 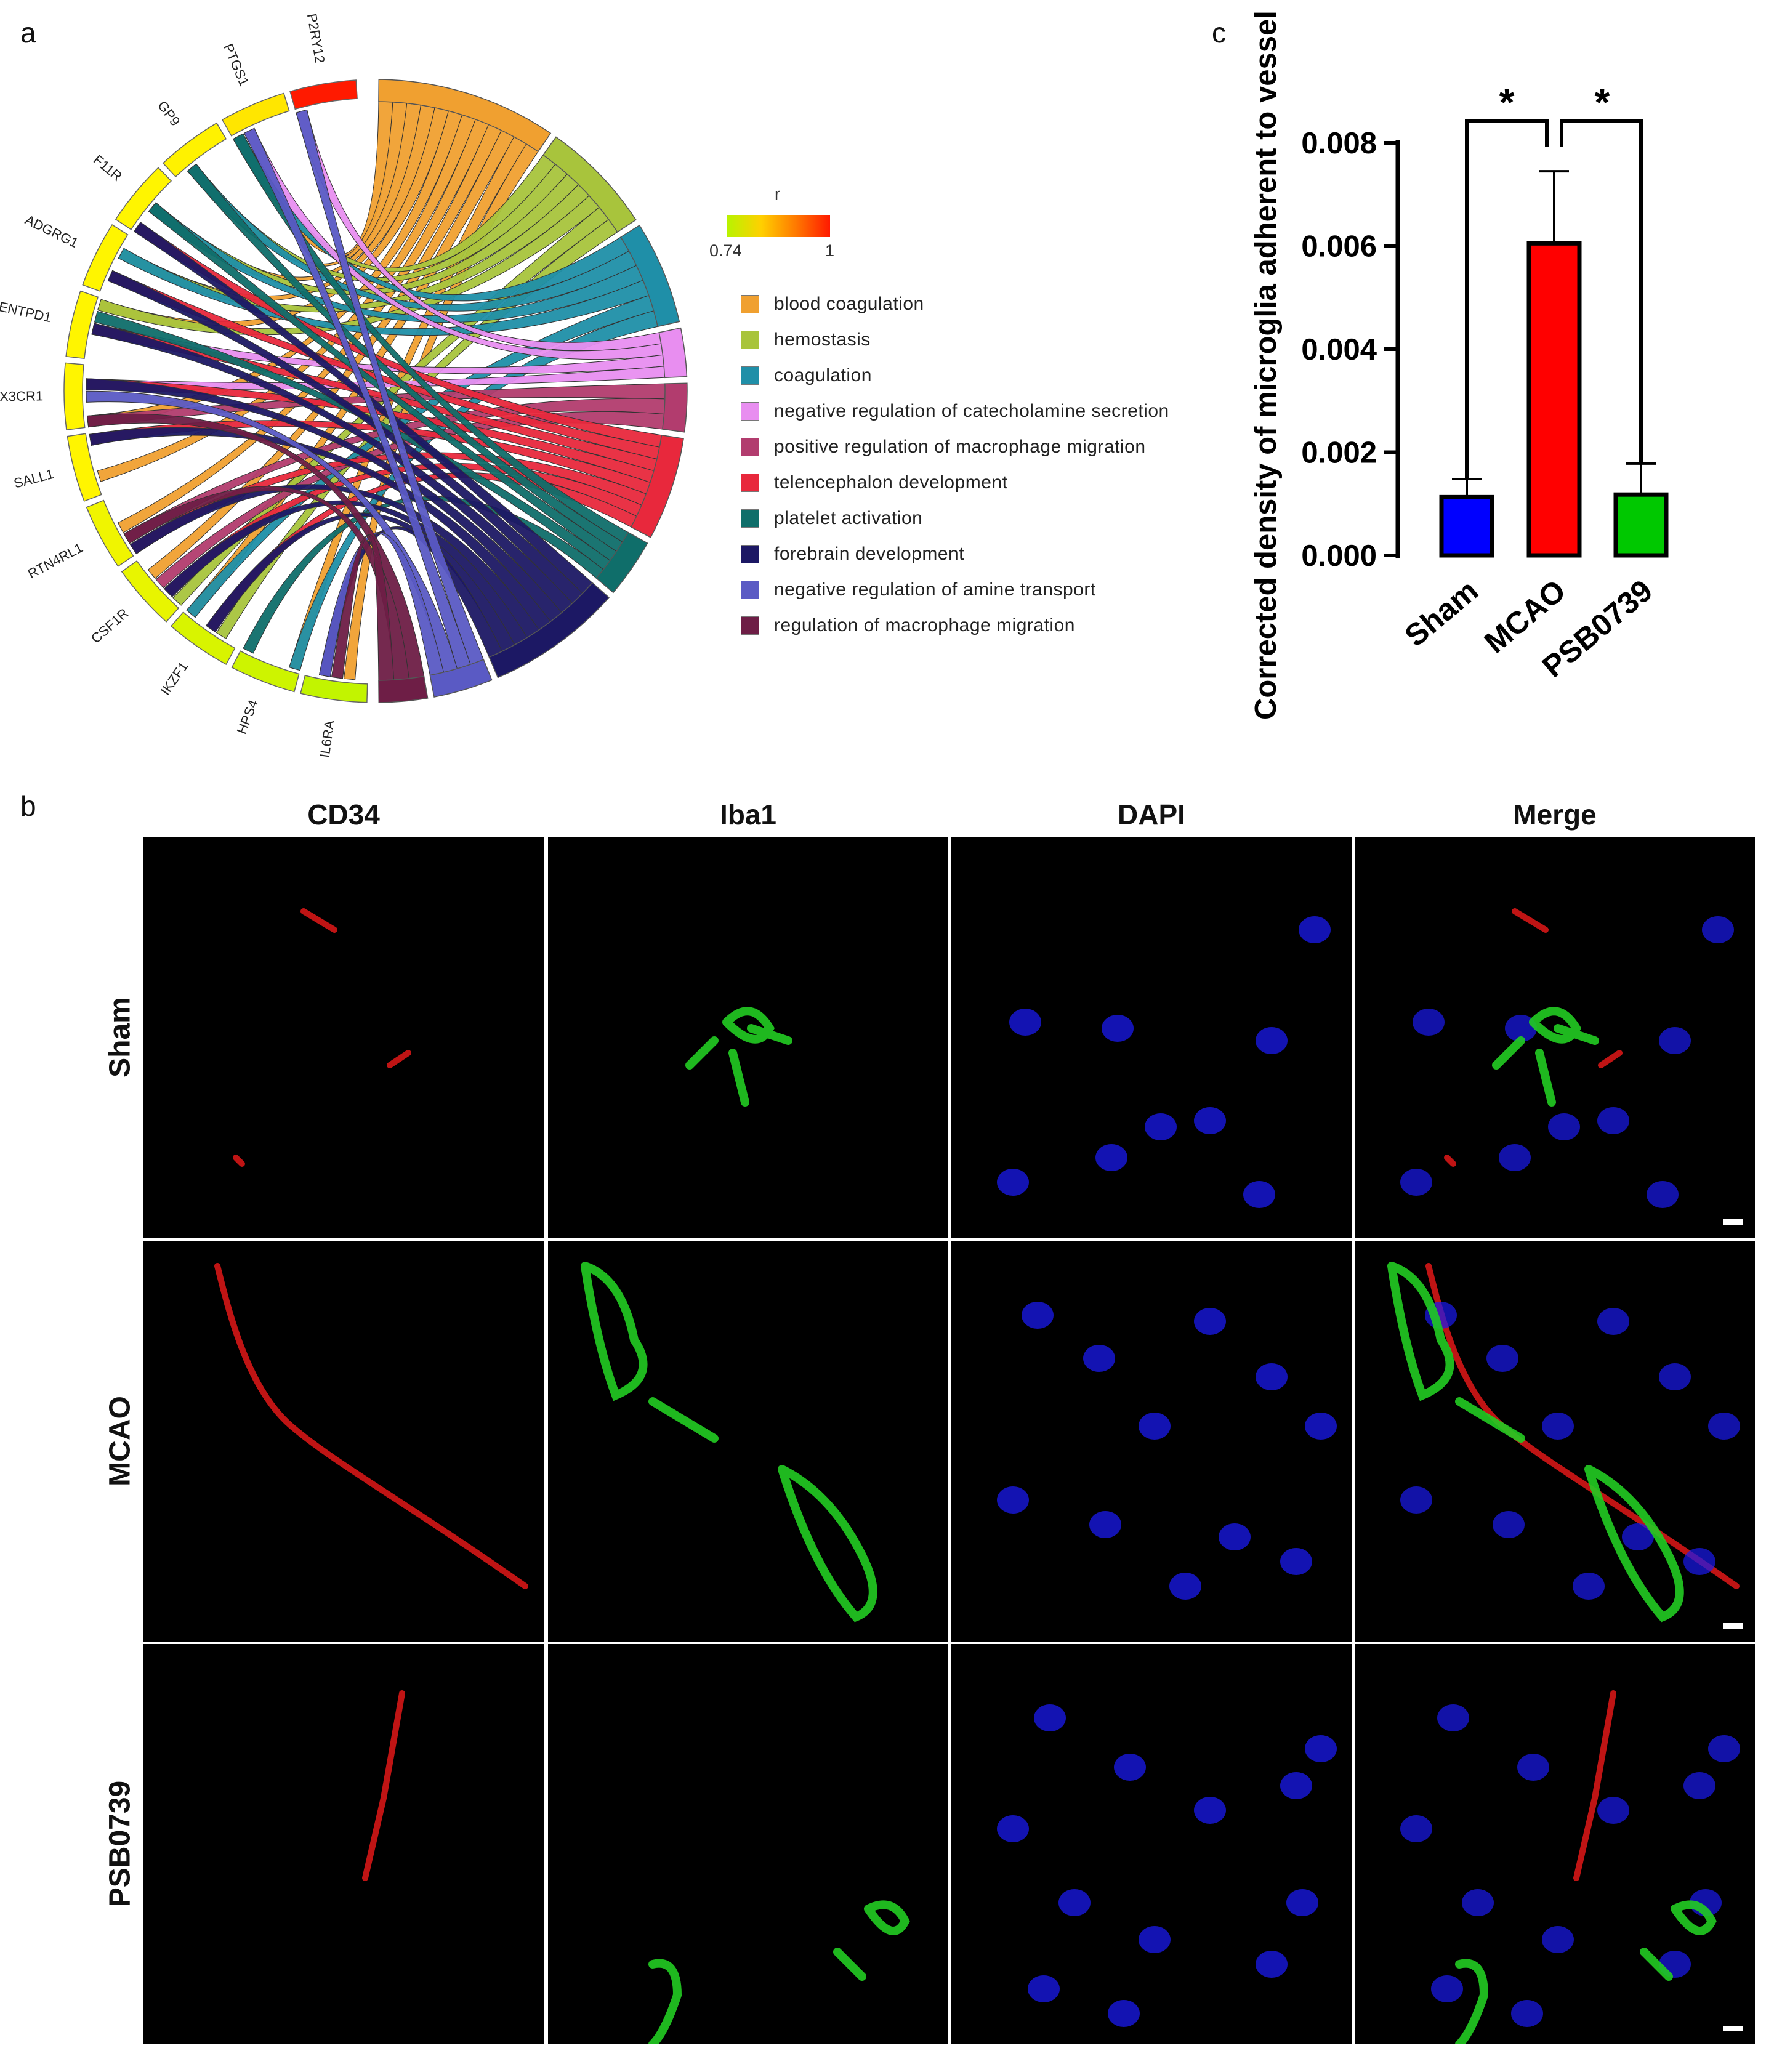 I want to click on y-tick-label: 0.004, so click(x=1339, y=350).